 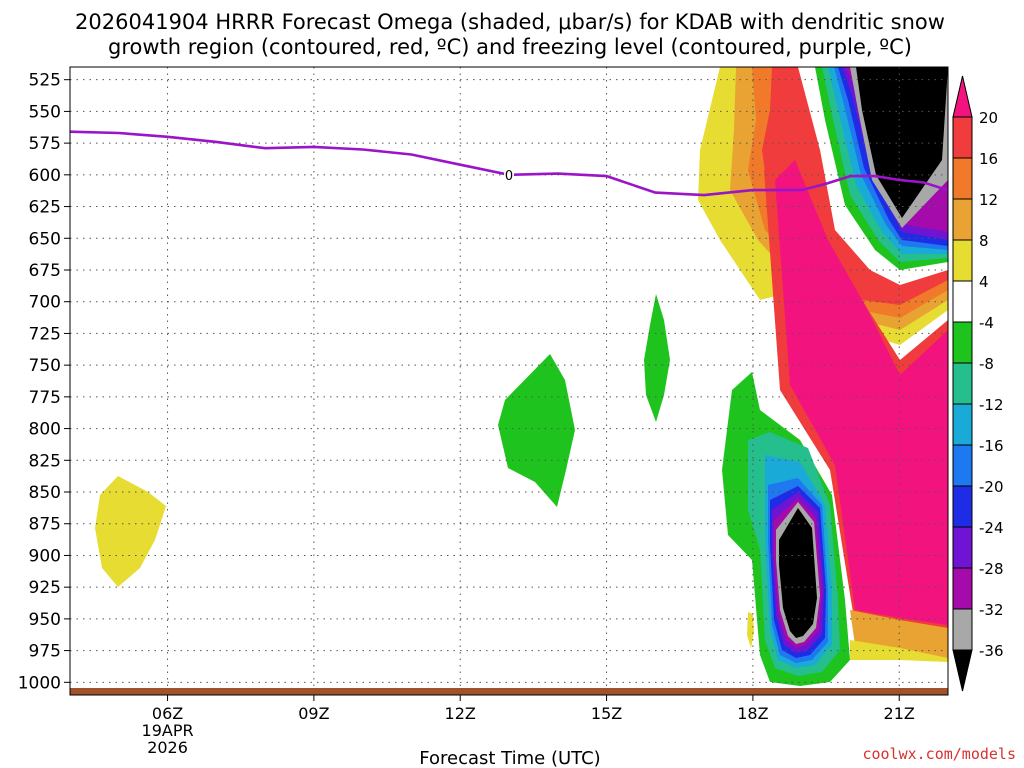 What do you see at coordinates (986, 364) in the screenshot?
I see `colorbar-label-6: -8` at bounding box center [986, 364].